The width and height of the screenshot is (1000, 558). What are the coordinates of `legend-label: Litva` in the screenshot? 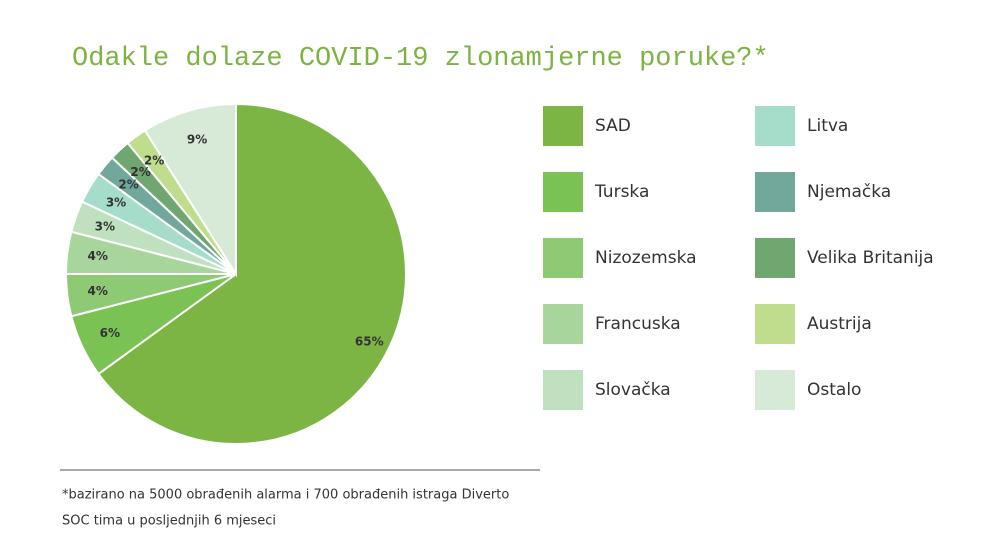 It's located at (827, 126).